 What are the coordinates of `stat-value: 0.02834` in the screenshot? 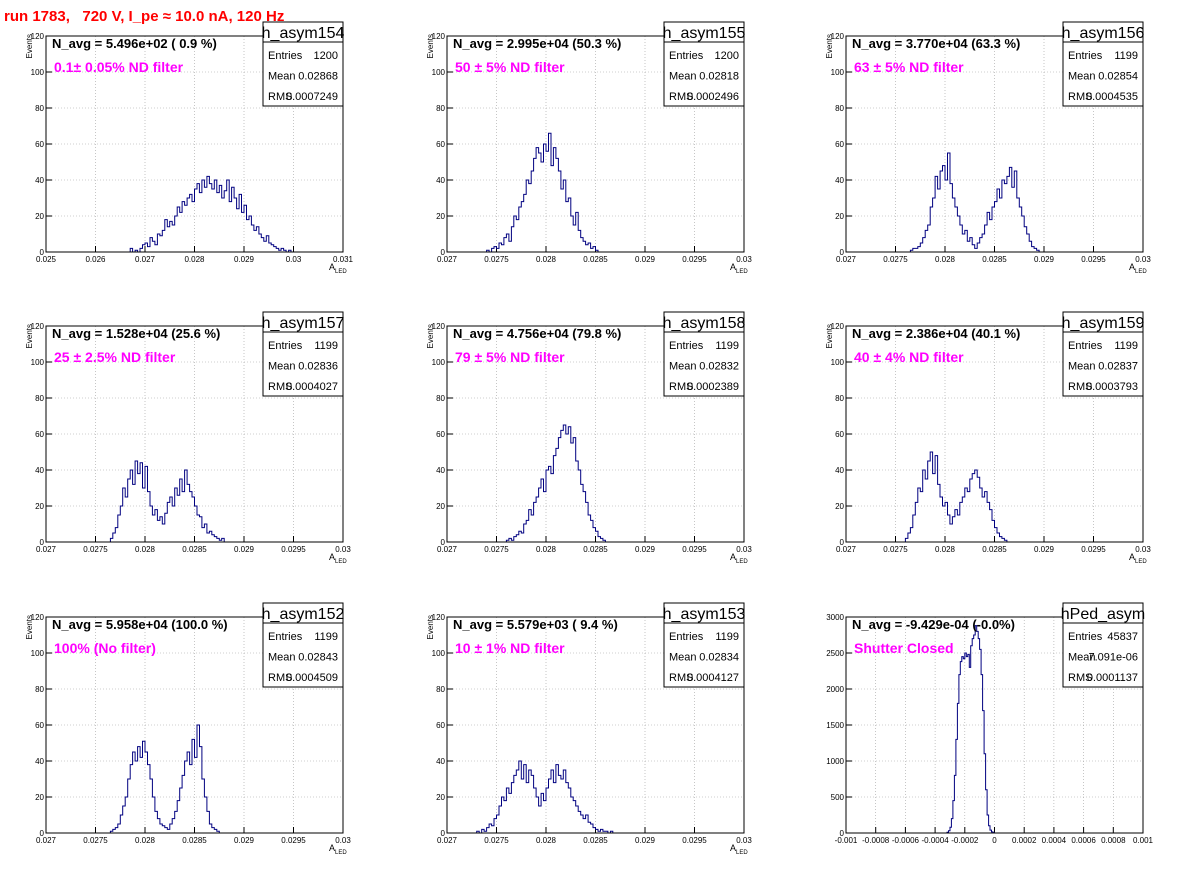 It's located at (719, 658).